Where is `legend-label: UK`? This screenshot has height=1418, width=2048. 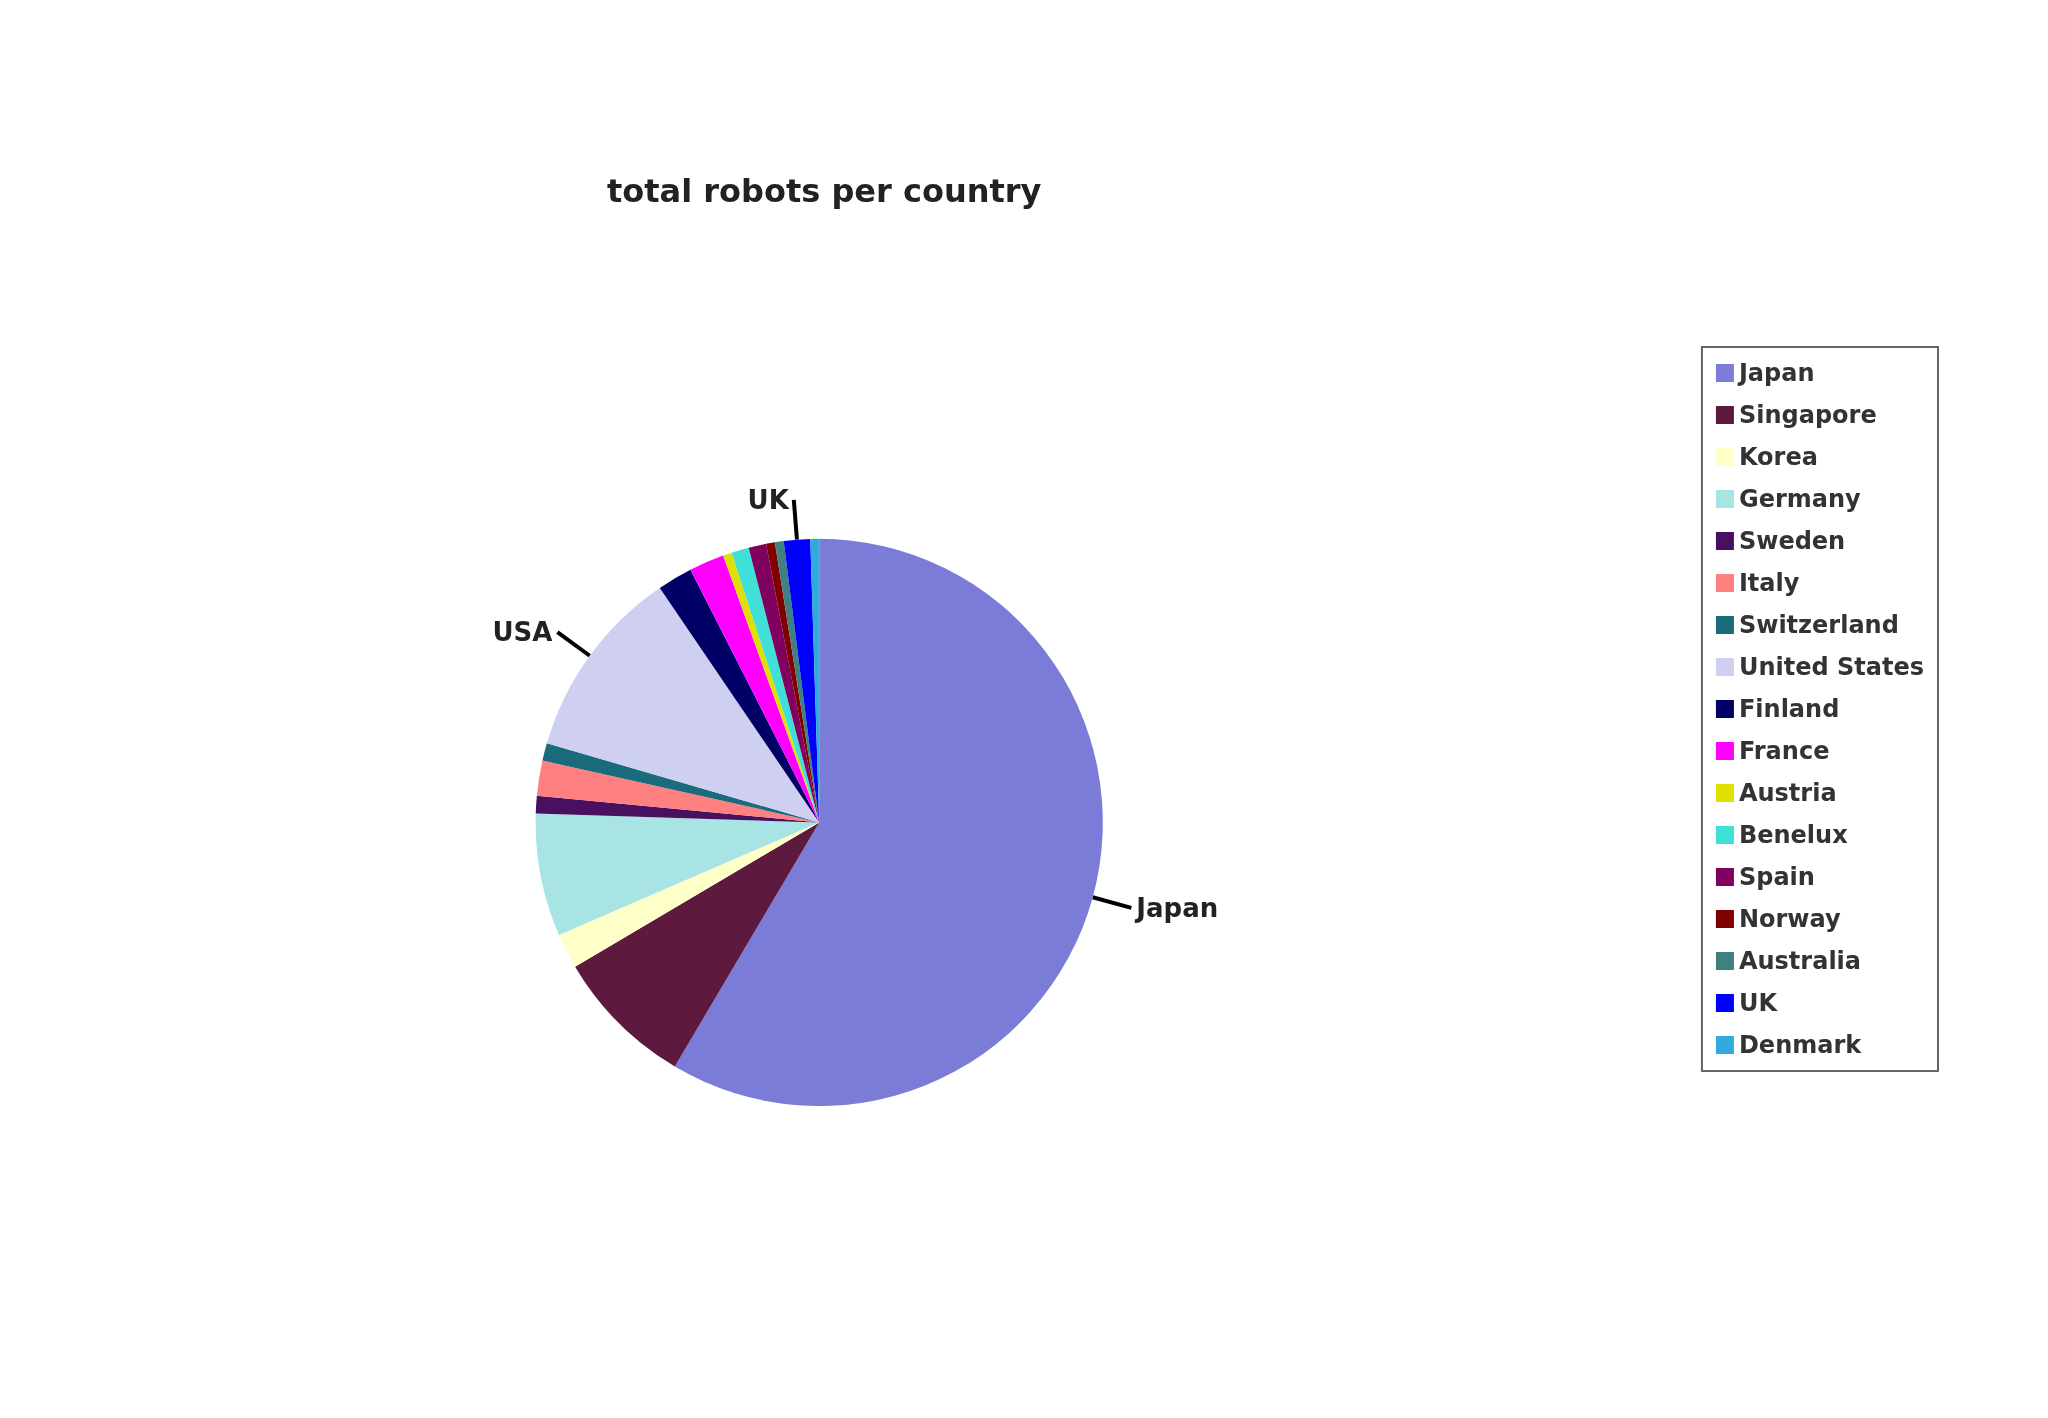
legend-label: UK is located at coordinates (1758, 1003).